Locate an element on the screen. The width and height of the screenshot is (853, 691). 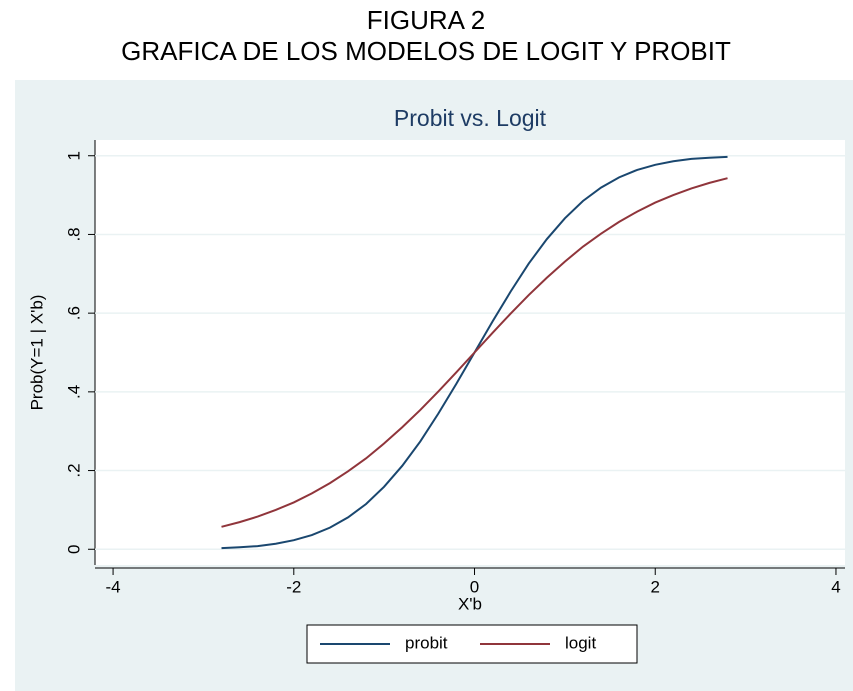
y-tick-label: .8 is located at coordinates (73, 234).